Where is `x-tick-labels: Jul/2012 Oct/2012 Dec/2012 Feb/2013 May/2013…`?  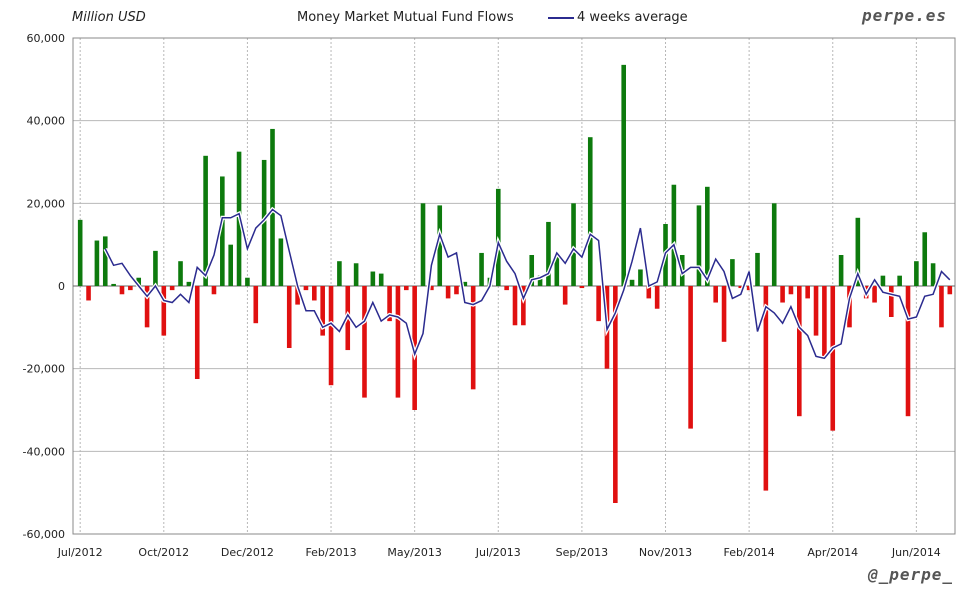
x-tick-labels: Jul/2012 Oct/2012 Dec/2012 Feb/2013 May/2013… is located at coordinates (499, 552).